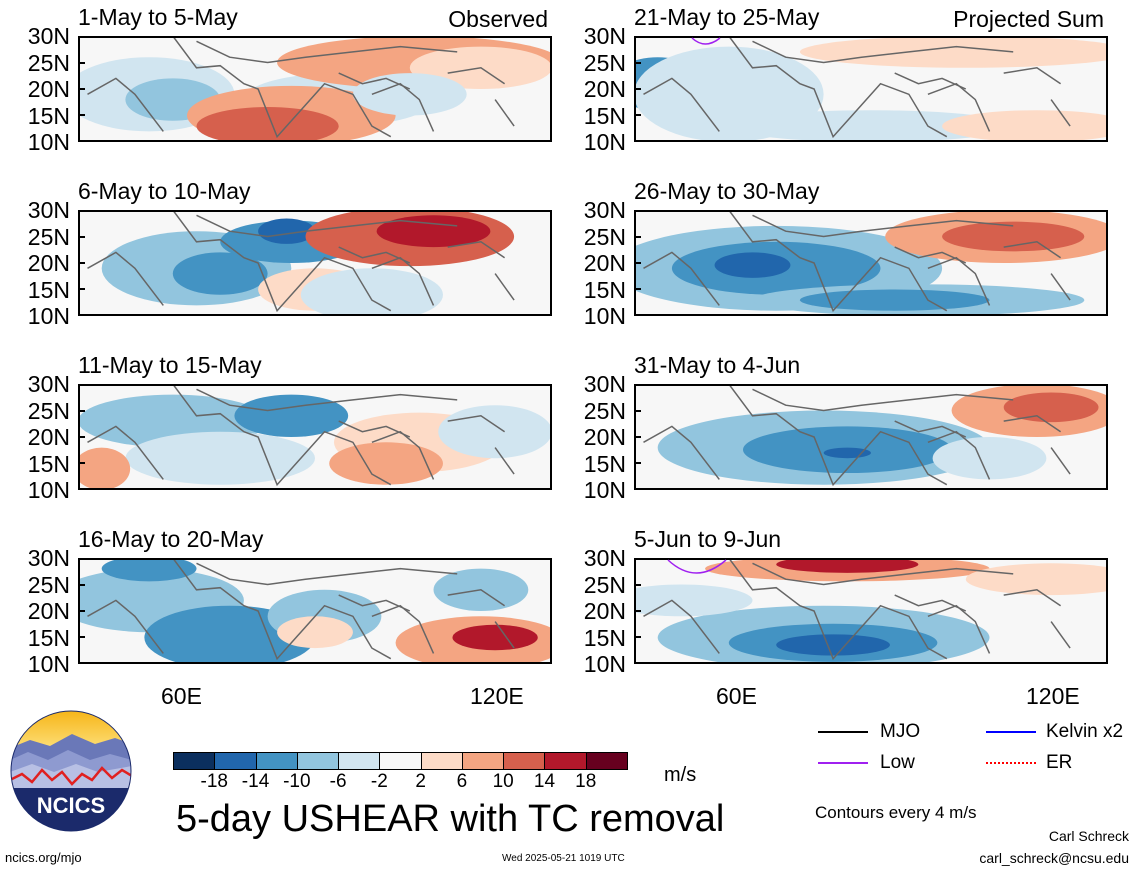 This screenshot has width=1135, height=872. Describe the element at coordinates (48, 89) in the screenshot. I see `lat-label-left-0-2: 20N` at that location.